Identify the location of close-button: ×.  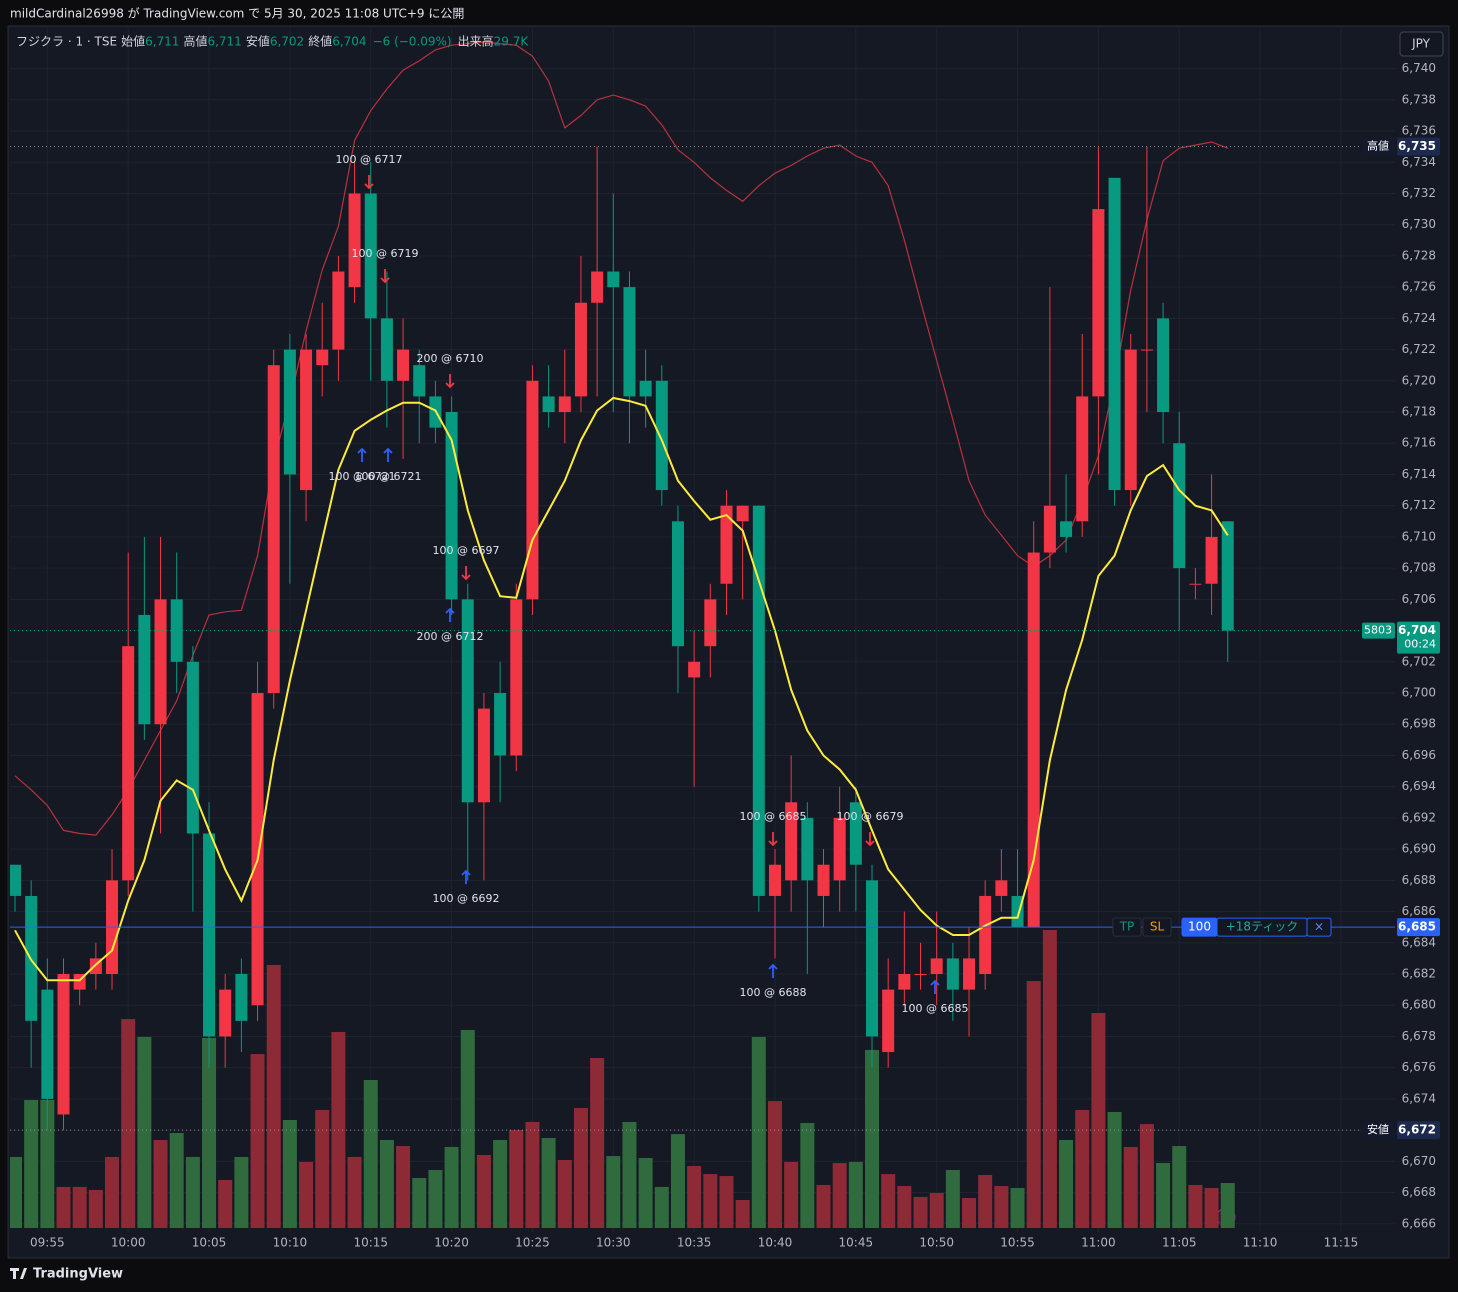
(1319, 927).